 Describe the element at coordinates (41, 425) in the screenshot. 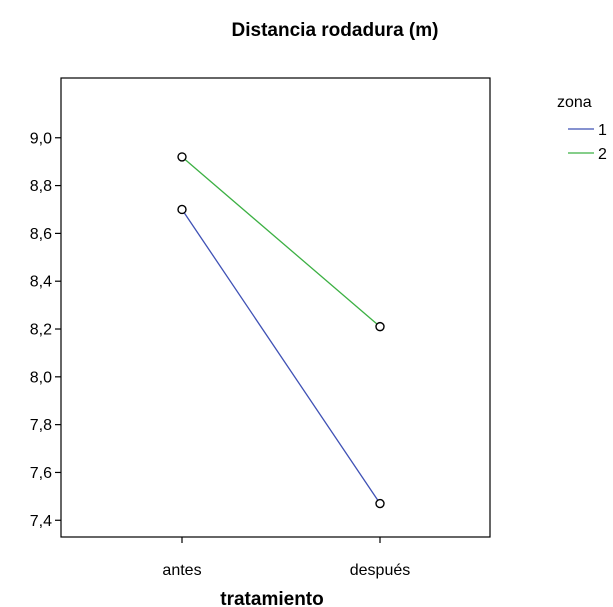

I see `y-tick-label: 7,8` at that location.